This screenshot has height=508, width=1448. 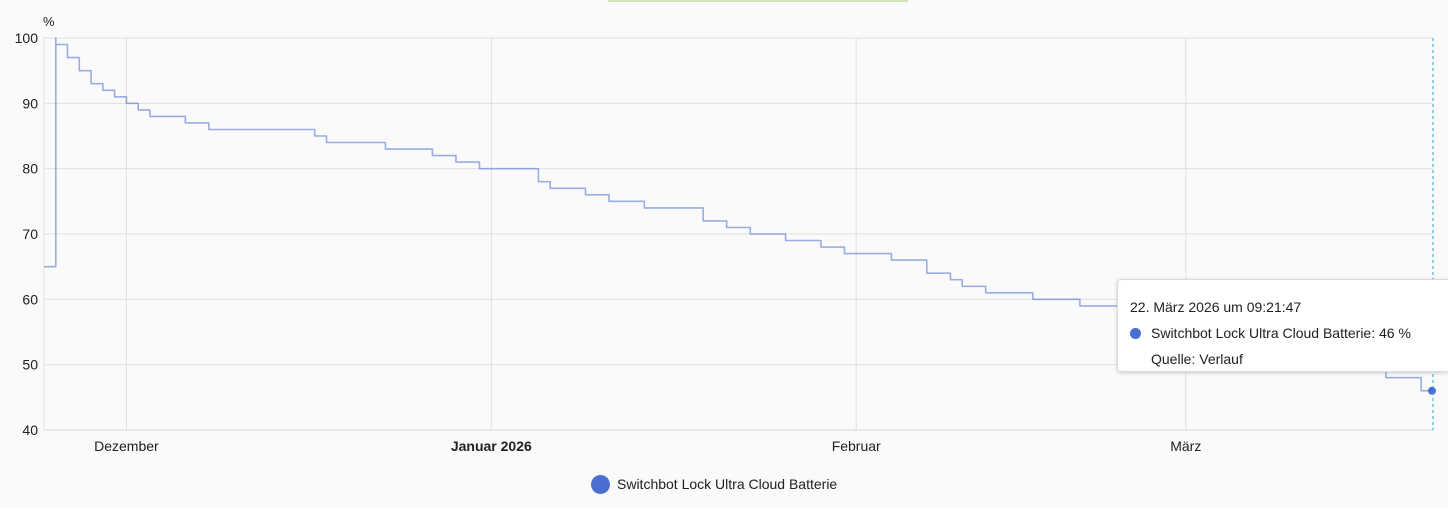 I want to click on y-tick-label: 80, so click(x=30, y=169).